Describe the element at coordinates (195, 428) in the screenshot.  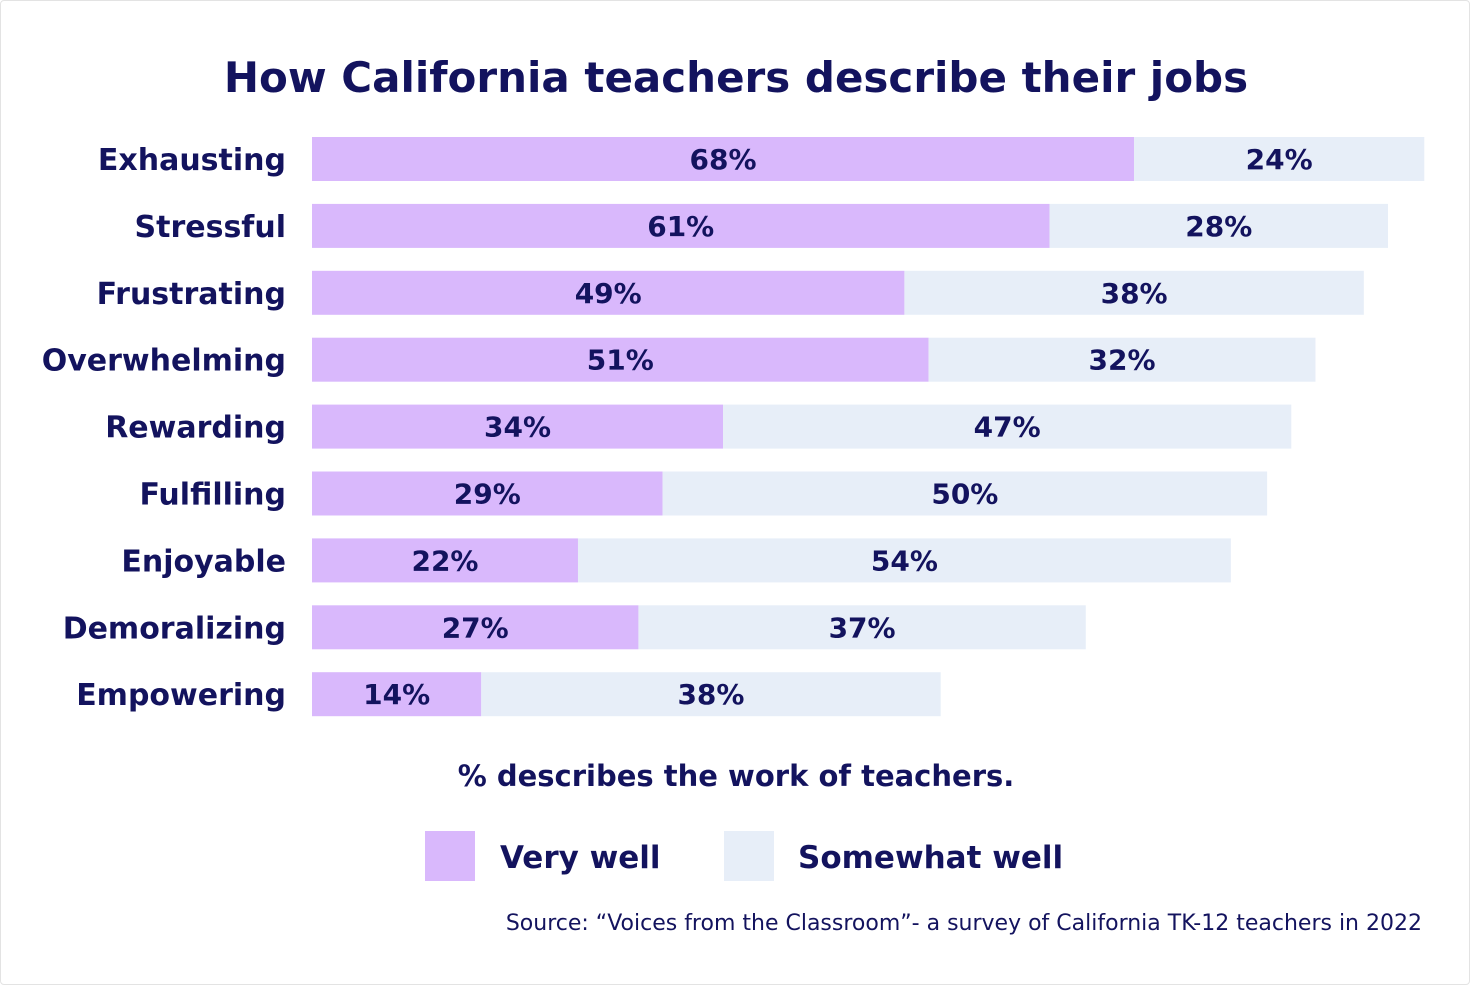
I see `category-label: Rewarding` at that location.